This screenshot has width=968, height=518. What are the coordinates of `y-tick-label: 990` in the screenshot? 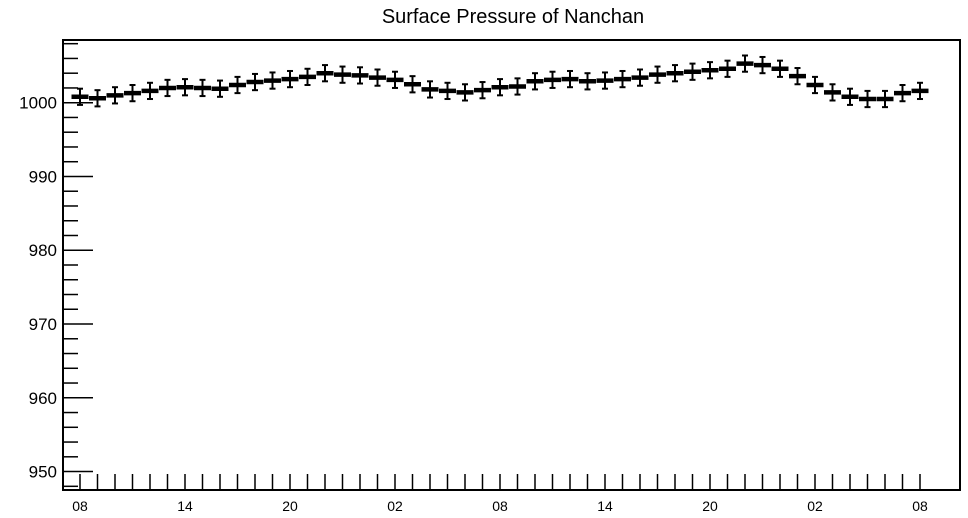 It's located at (43, 176).